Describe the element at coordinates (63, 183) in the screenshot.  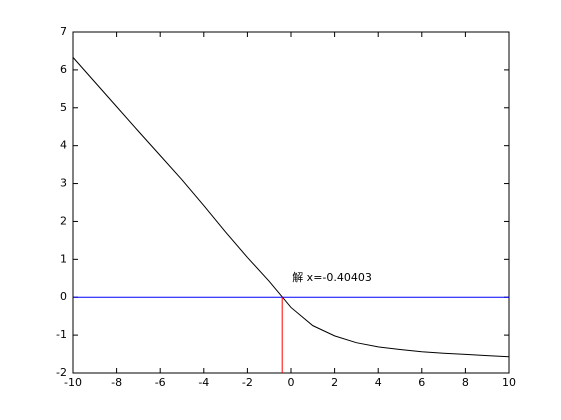
I see `y-tick-label: 3` at that location.